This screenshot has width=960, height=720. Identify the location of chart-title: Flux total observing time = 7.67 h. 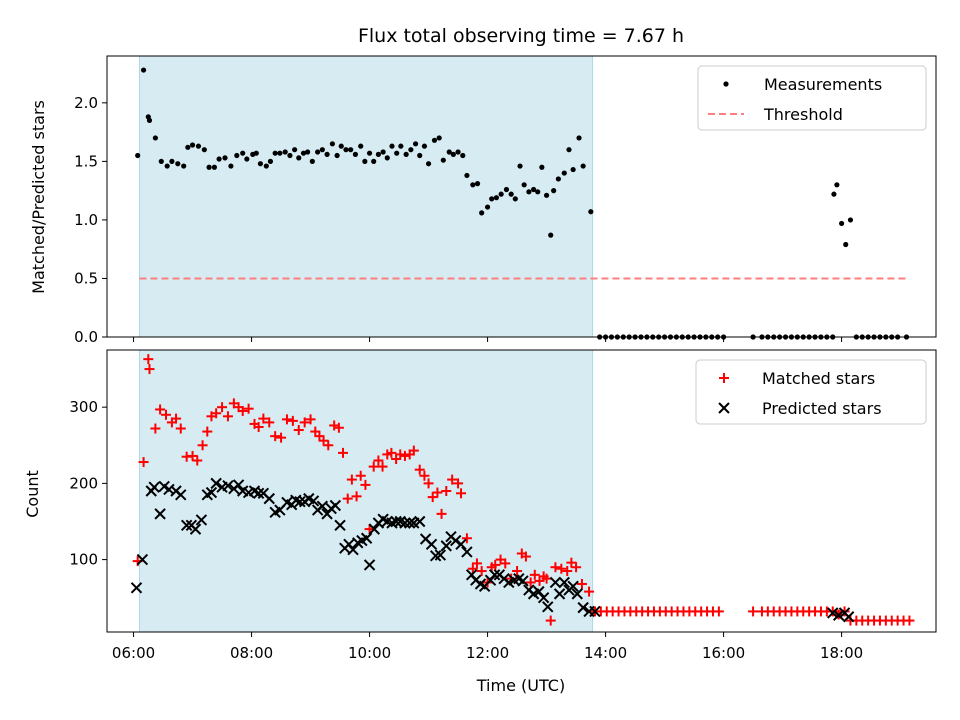
(521, 36).